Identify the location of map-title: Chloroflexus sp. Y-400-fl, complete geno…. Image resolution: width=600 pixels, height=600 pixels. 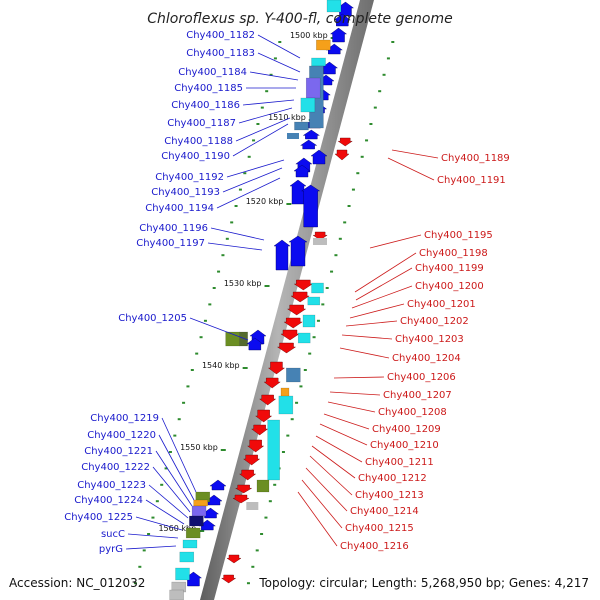
(300, 19).